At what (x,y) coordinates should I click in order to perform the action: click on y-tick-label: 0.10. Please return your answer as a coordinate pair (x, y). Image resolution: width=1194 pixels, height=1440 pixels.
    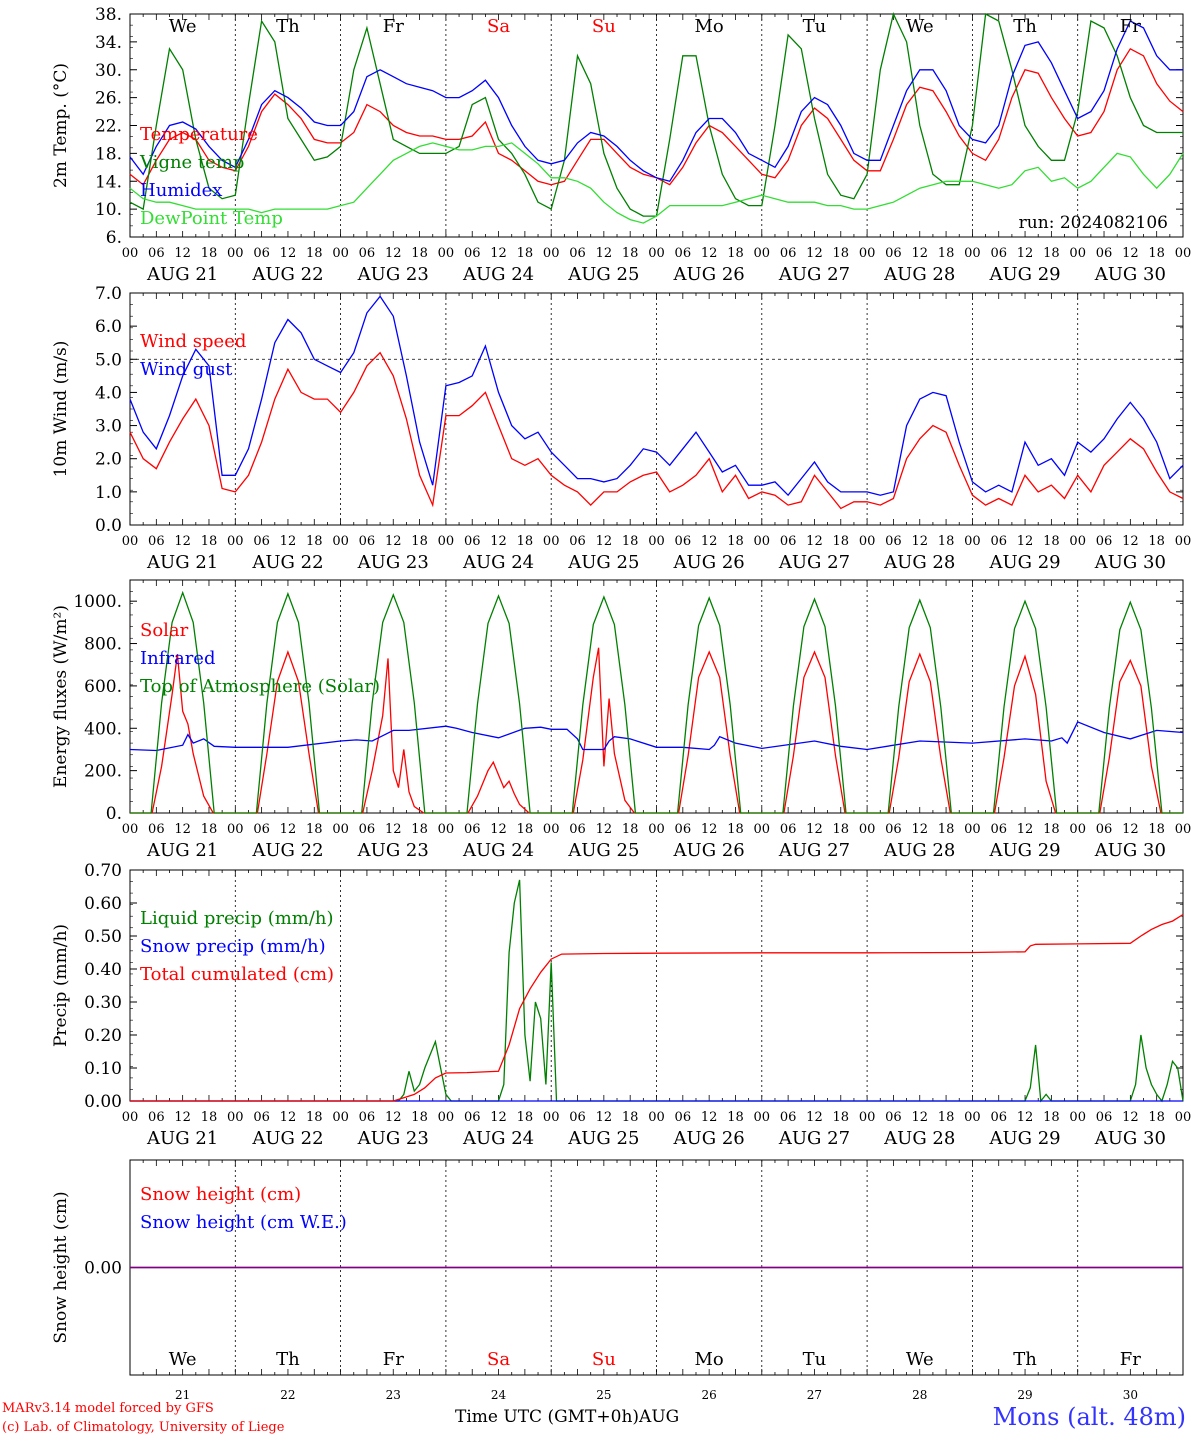
    Looking at the image, I should click on (103, 1069).